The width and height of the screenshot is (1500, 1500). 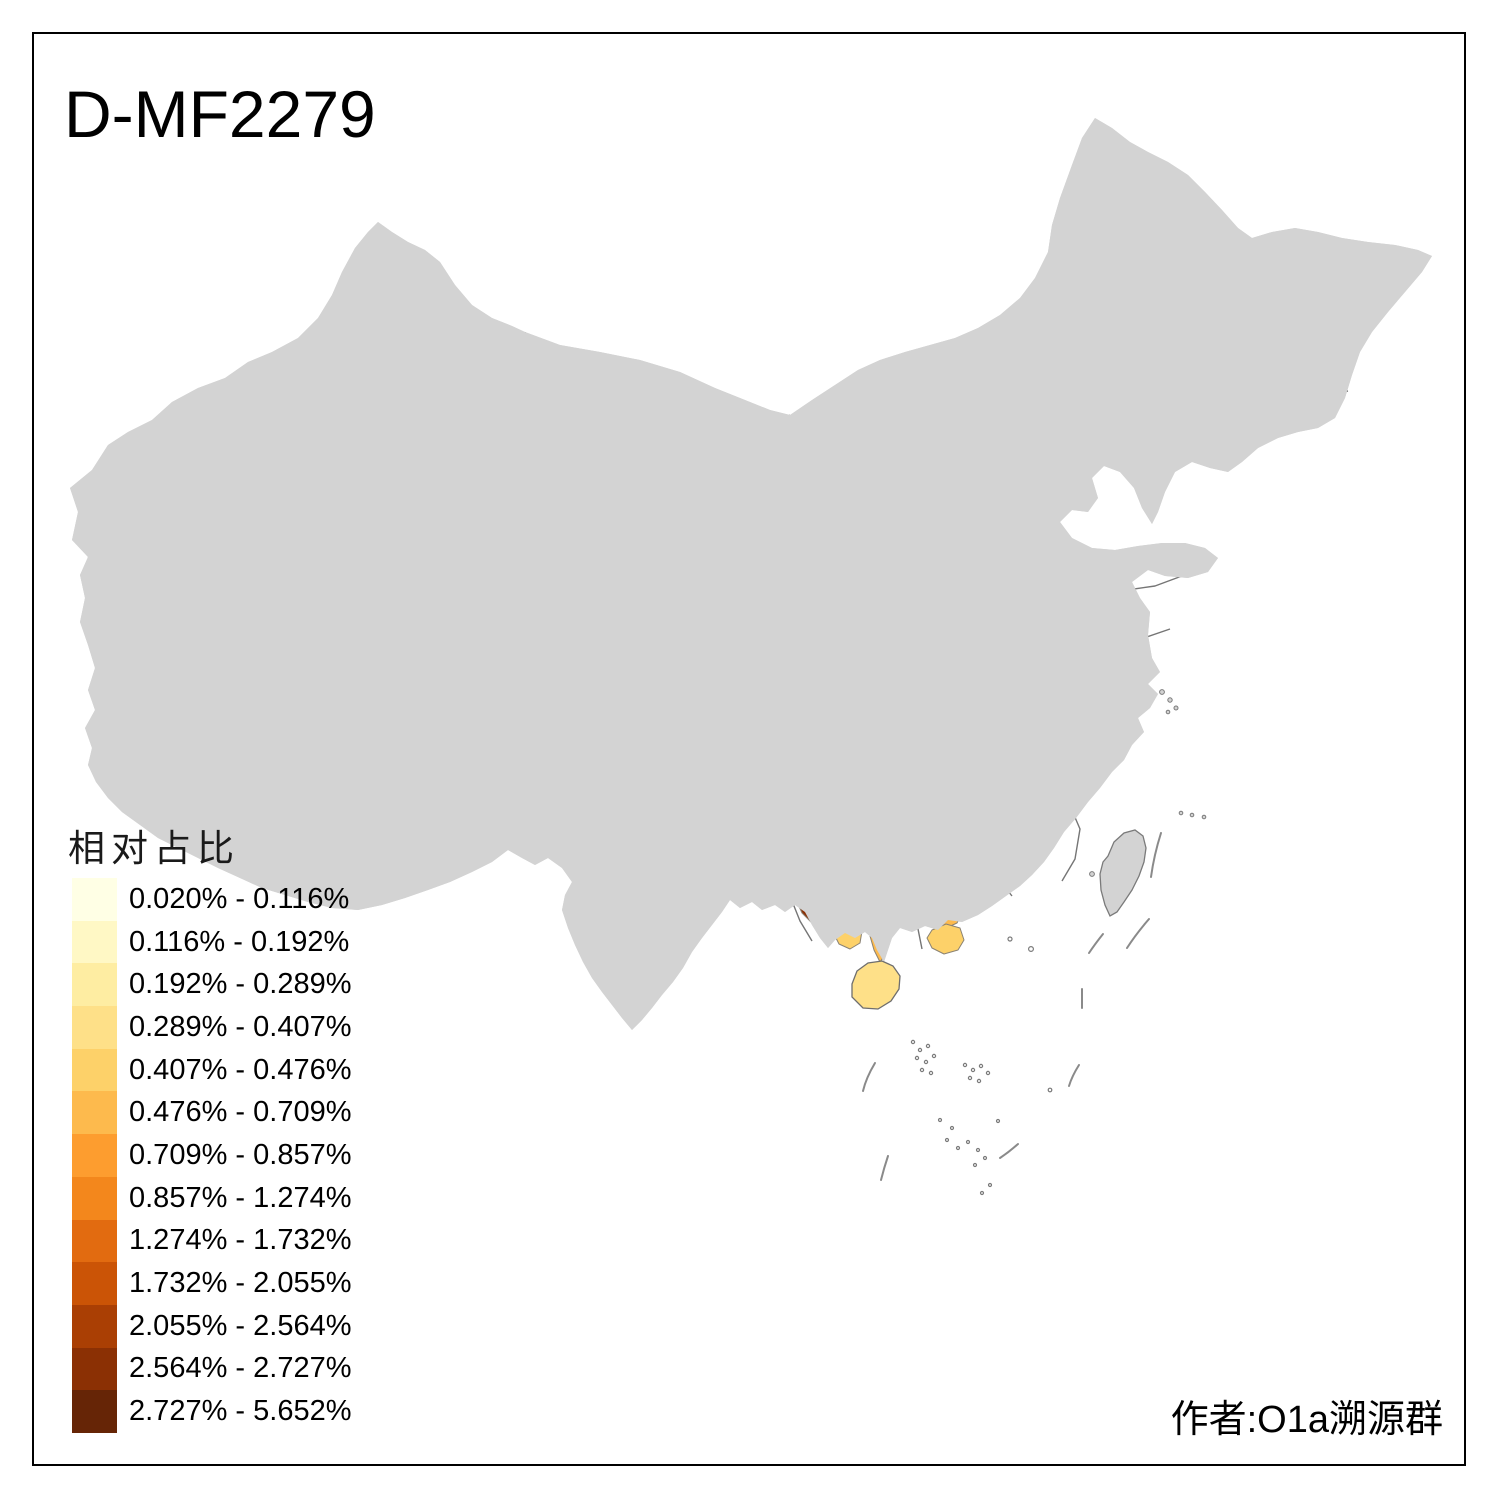 I want to click on legend-label: 0.116% - 0.192%, so click(x=239, y=941).